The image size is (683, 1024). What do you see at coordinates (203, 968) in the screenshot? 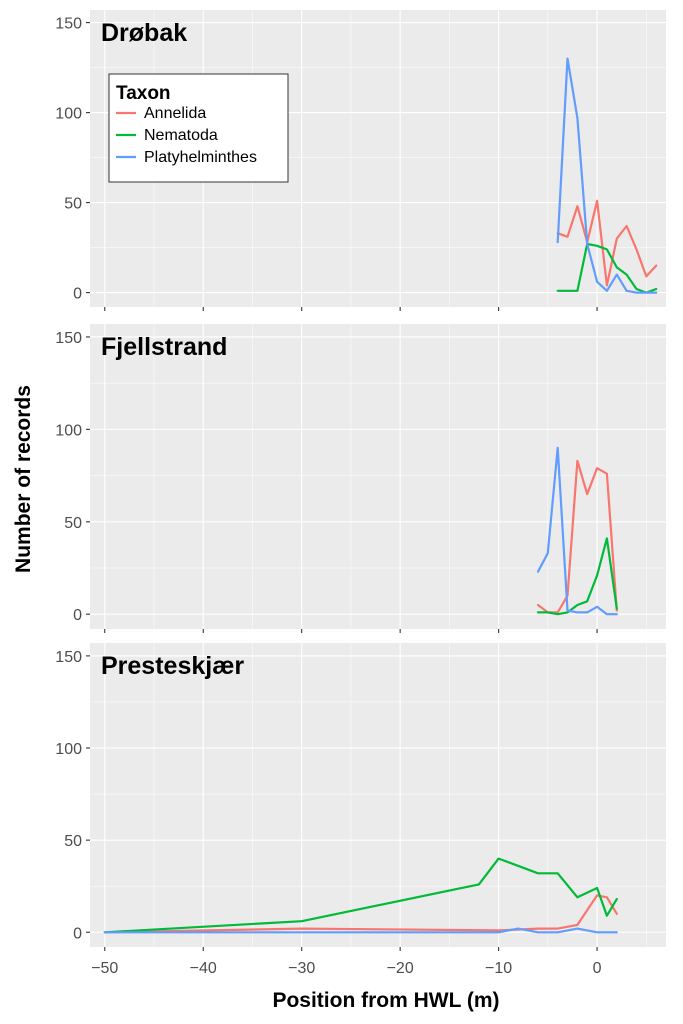
I see `x-tick-label: −40` at bounding box center [203, 968].